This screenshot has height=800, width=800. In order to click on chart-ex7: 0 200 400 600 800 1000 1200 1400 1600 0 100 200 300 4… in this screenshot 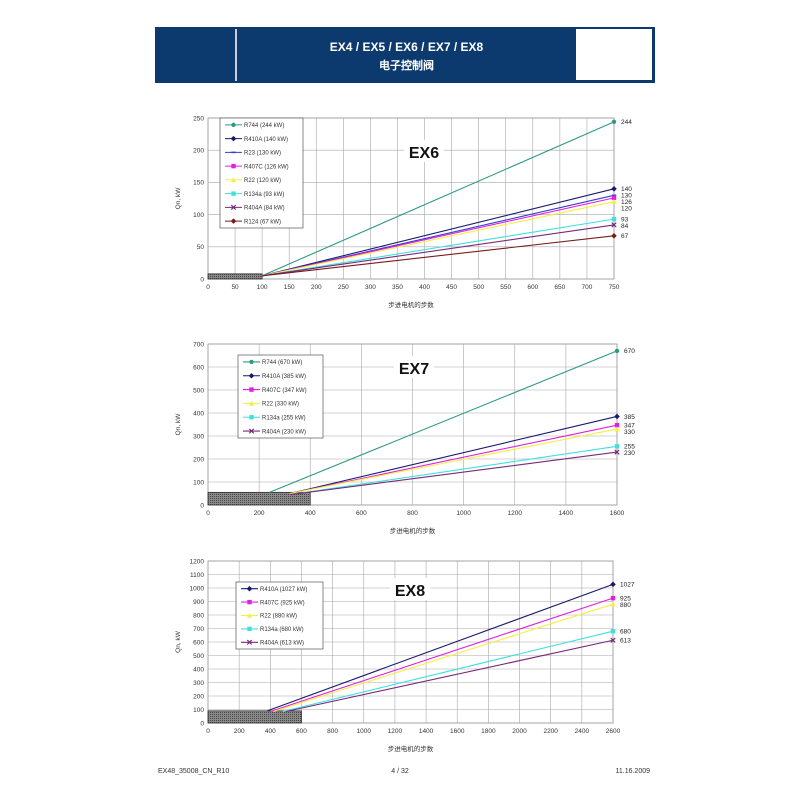, I will do `click(405, 438)`.